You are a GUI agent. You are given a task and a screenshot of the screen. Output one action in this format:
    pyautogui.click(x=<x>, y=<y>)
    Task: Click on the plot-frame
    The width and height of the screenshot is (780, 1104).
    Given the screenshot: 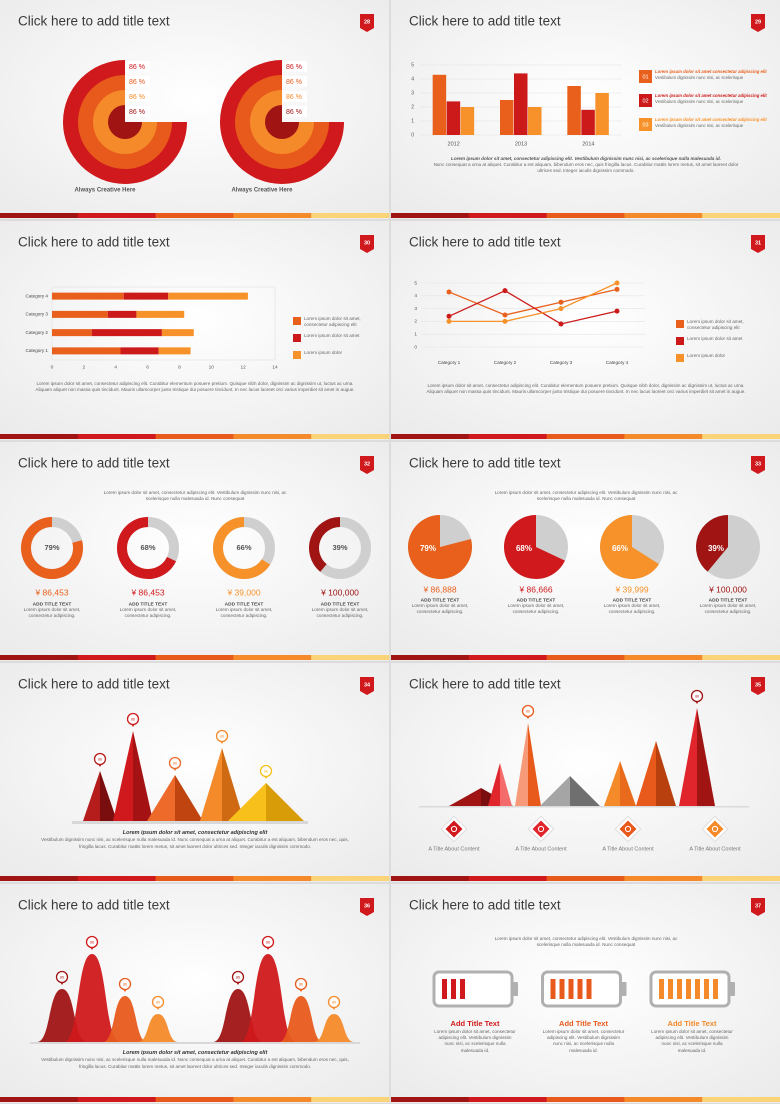 What is the action you would take?
    pyautogui.click(x=163, y=323)
    